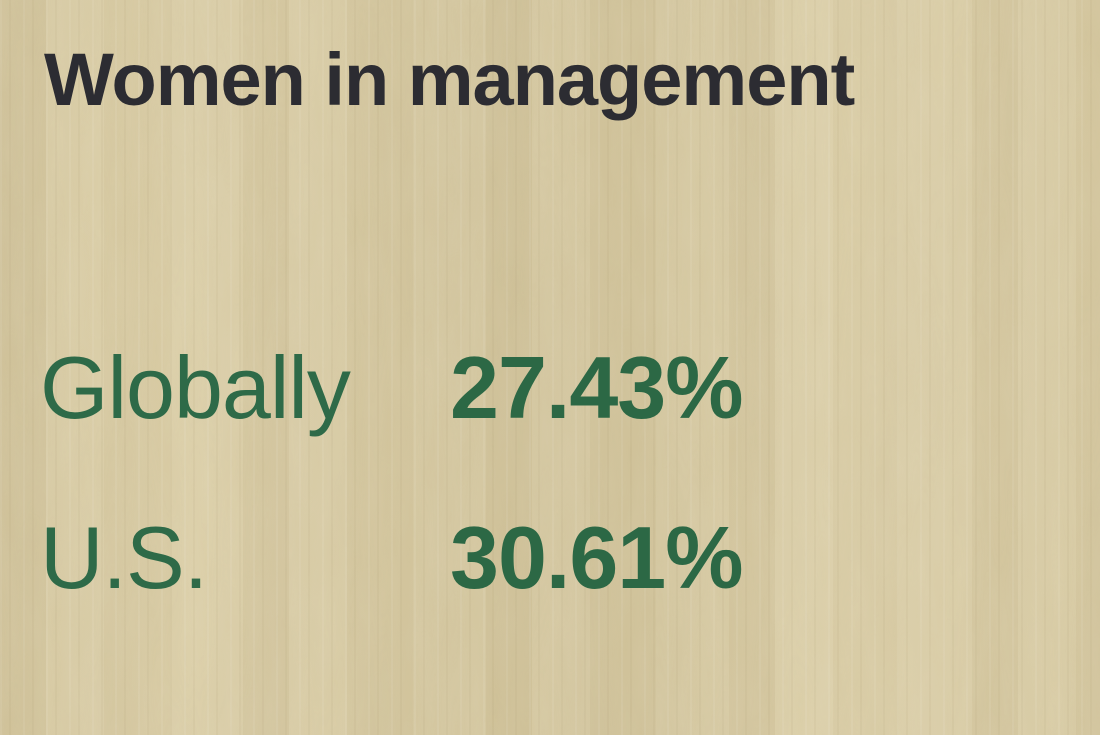 This screenshot has height=735, width=1100. Describe the element at coordinates (596, 557) in the screenshot. I see `stat-value-us: 30.61%` at that location.